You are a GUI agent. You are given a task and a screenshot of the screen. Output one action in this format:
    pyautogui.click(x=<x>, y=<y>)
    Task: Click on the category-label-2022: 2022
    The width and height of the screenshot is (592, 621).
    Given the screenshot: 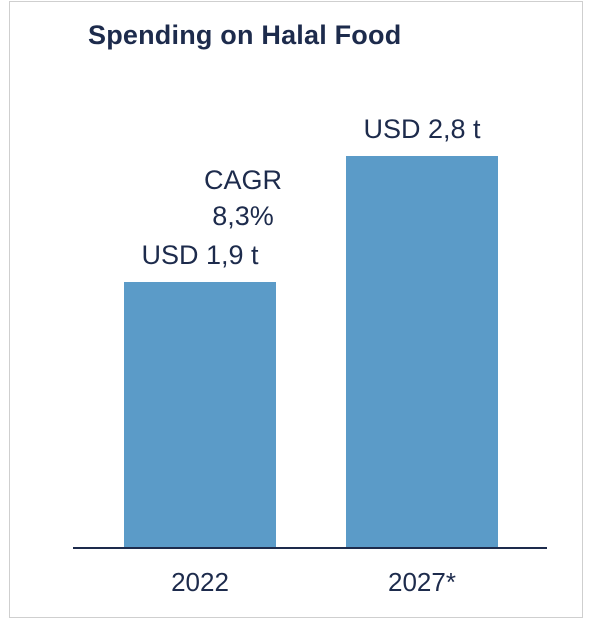 What is the action you would take?
    pyautogui.click(x=200, y=582)
    